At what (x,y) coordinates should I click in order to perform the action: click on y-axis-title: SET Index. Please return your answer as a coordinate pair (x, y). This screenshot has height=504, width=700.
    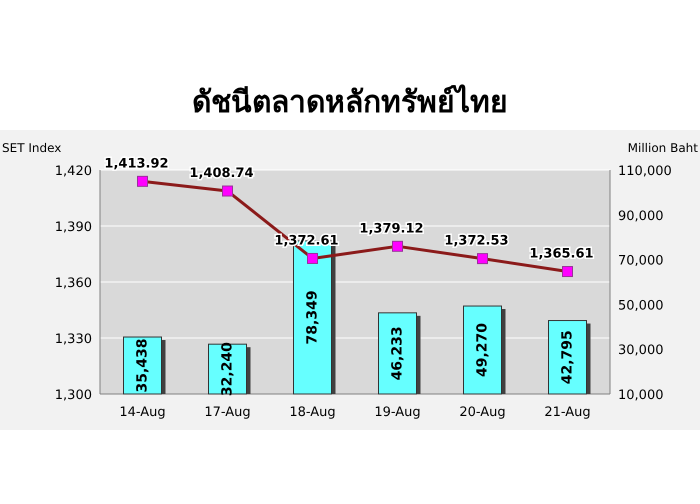
    Looking at the image, I should click on (32, 148).